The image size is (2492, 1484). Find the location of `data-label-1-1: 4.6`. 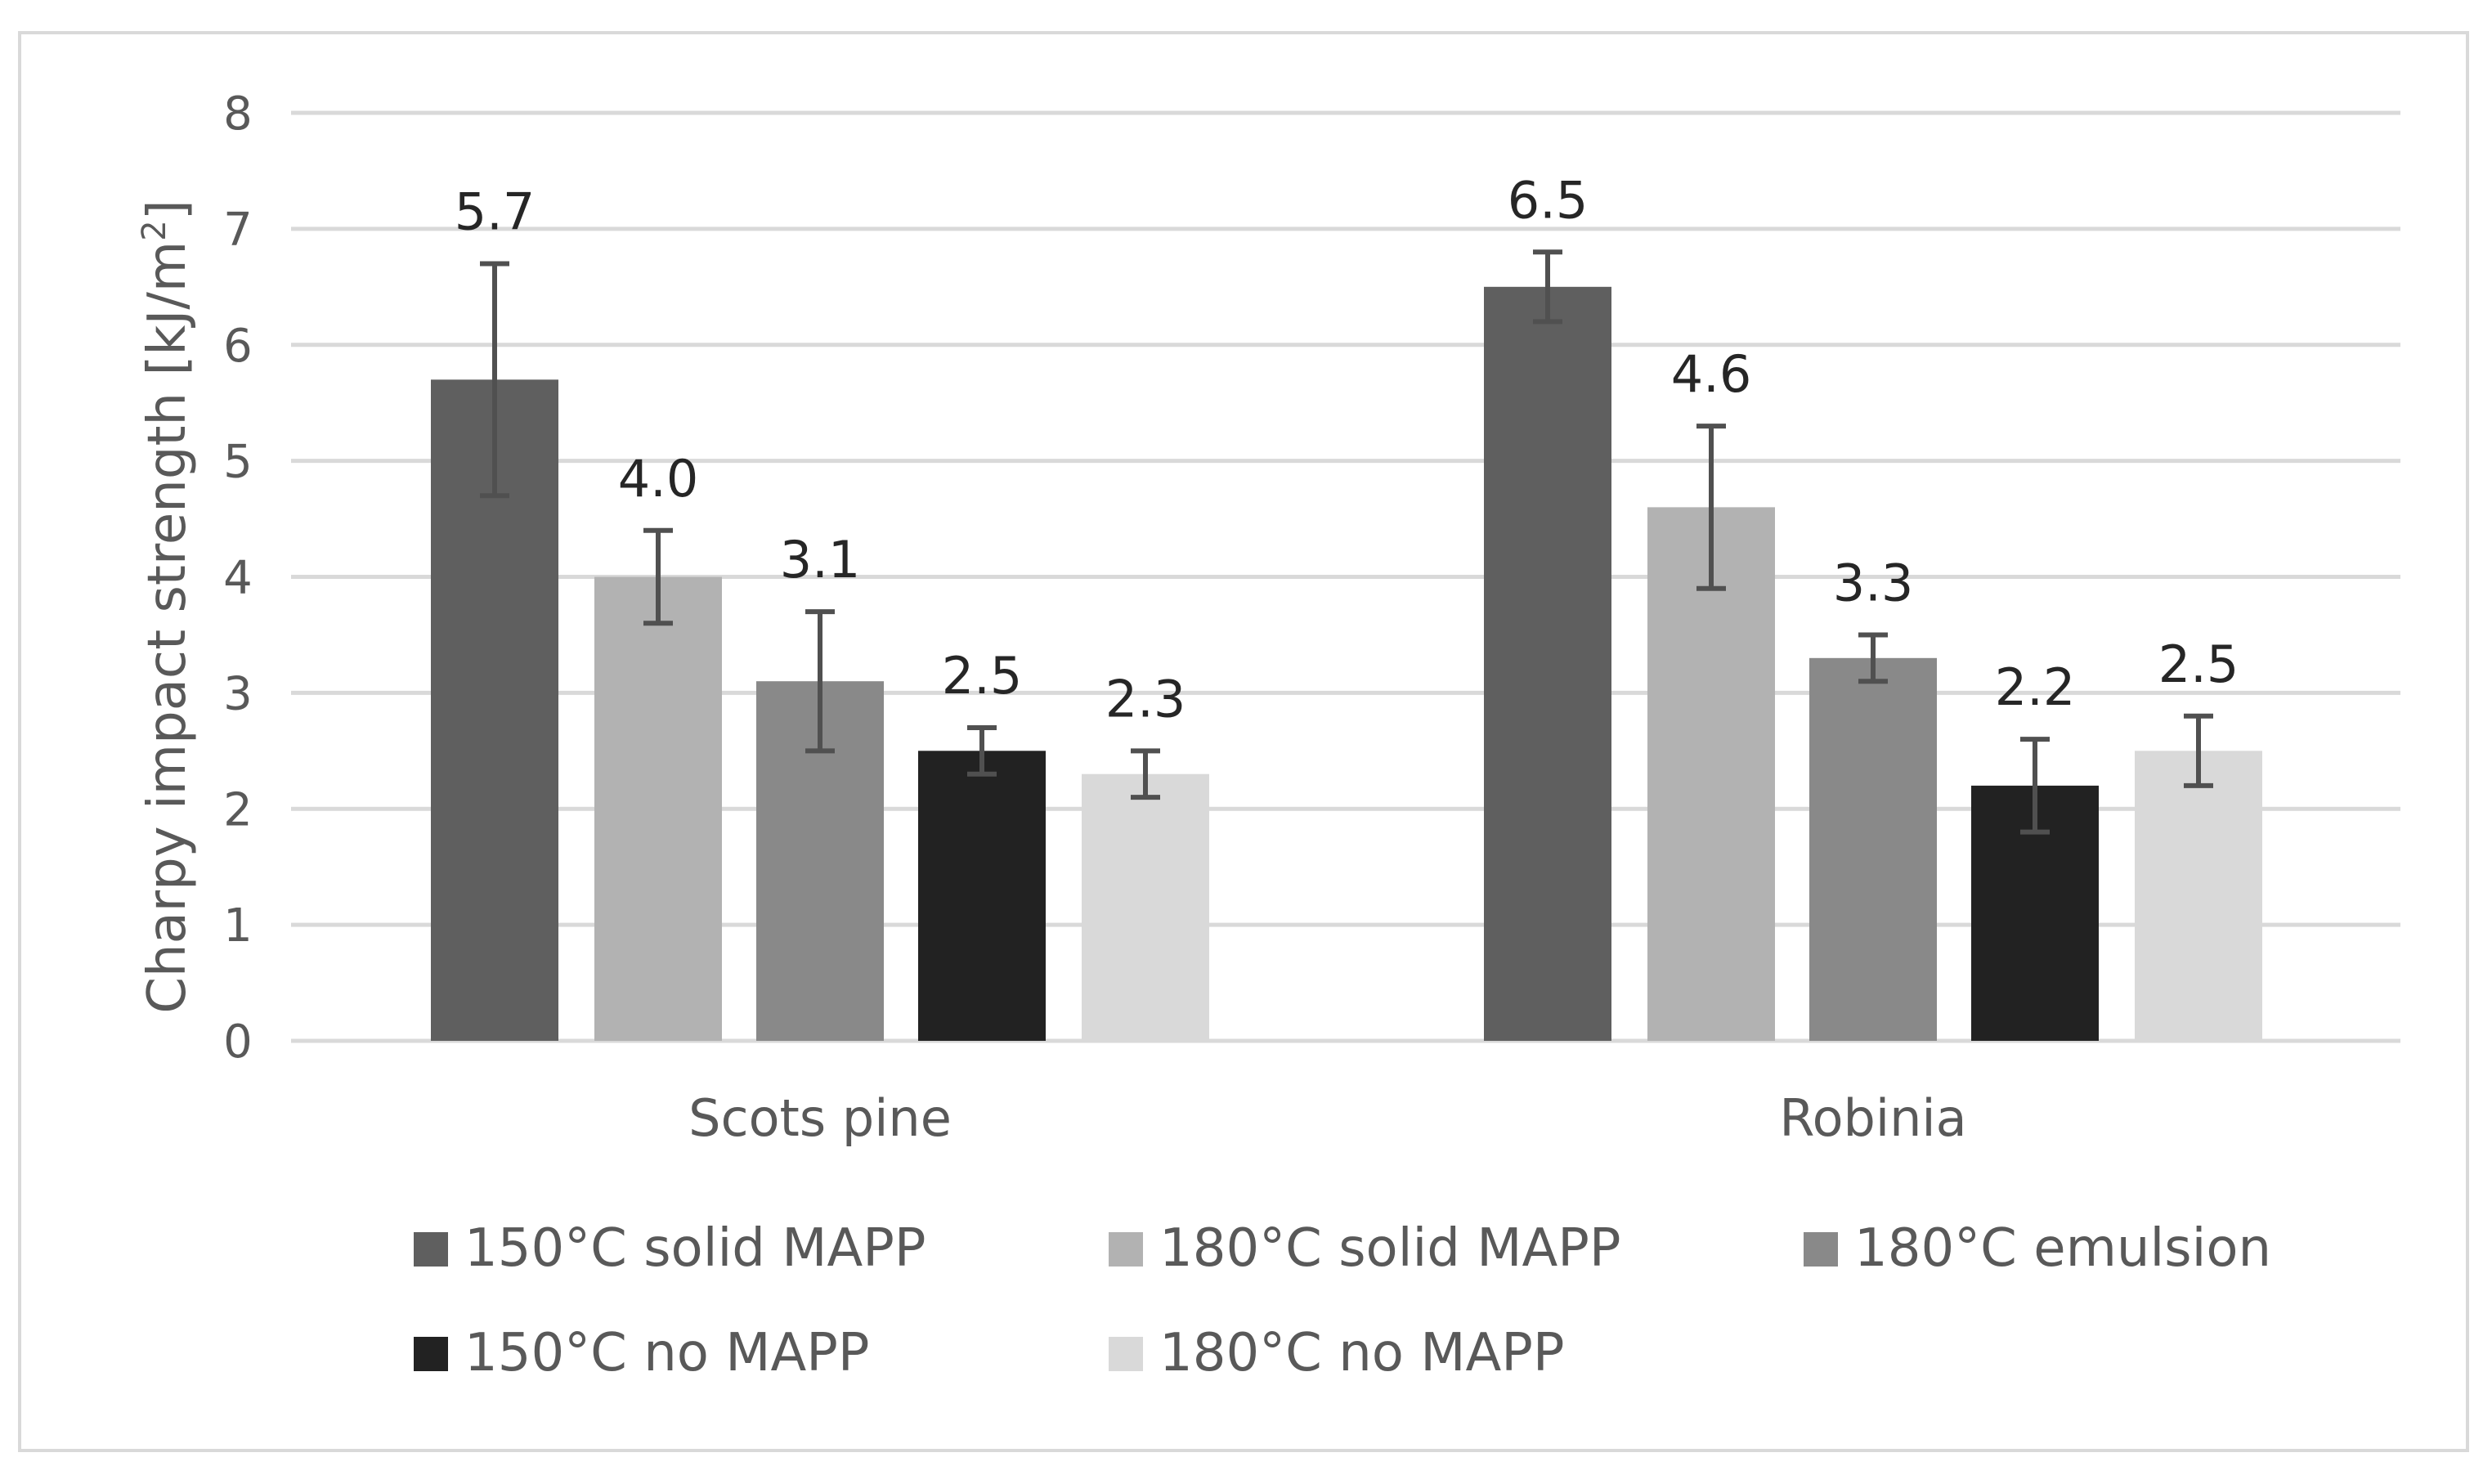

data-label-1-1: 4.6 is located at coordinates (1711, 374).